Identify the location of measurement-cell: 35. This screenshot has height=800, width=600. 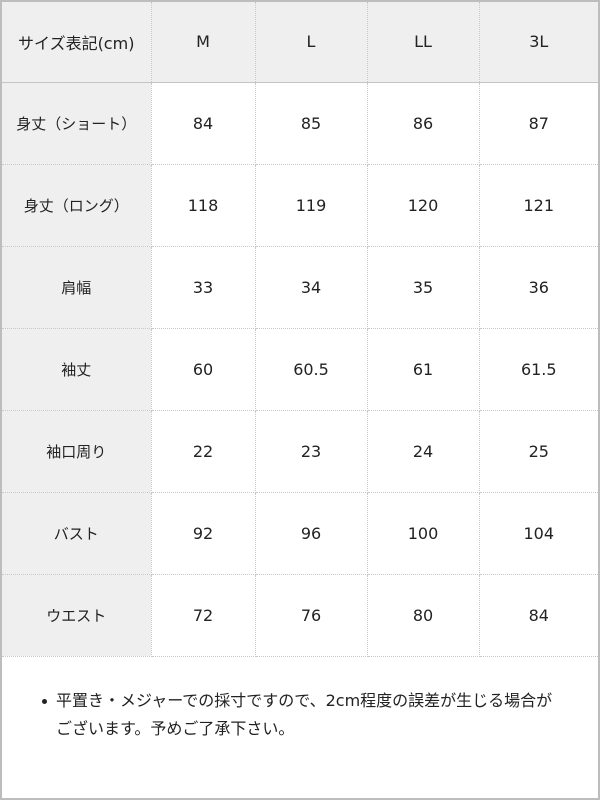
(423, 287).